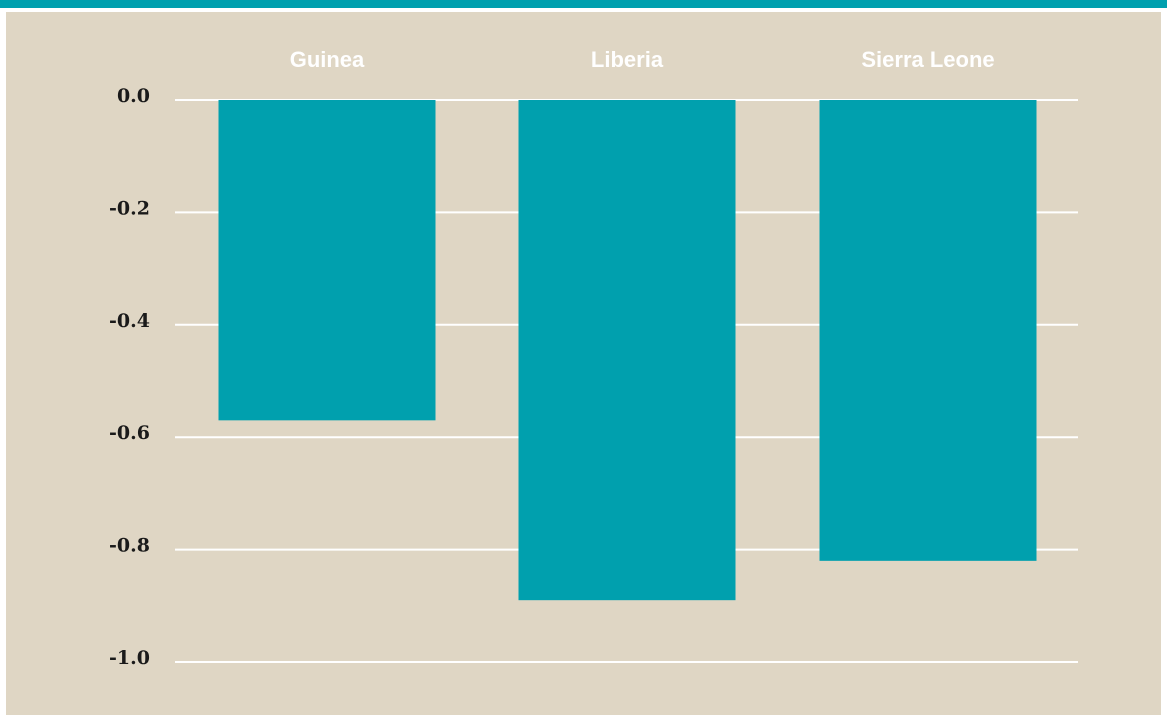 The width and height of the screenshot is (1167, 715). Describe the element at coordinates (928, 330) in the screenshot. I see `bar-sierra-leone` at that location.